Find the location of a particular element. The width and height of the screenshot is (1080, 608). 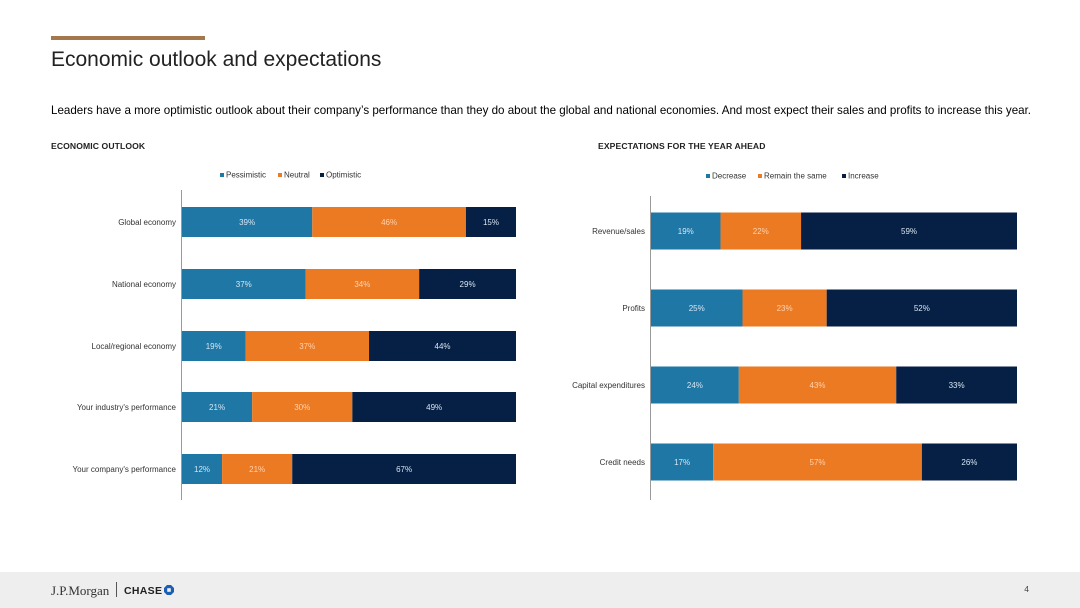

category-label-expectations-0: Revenue/sales is located at coordinates (618, 231).